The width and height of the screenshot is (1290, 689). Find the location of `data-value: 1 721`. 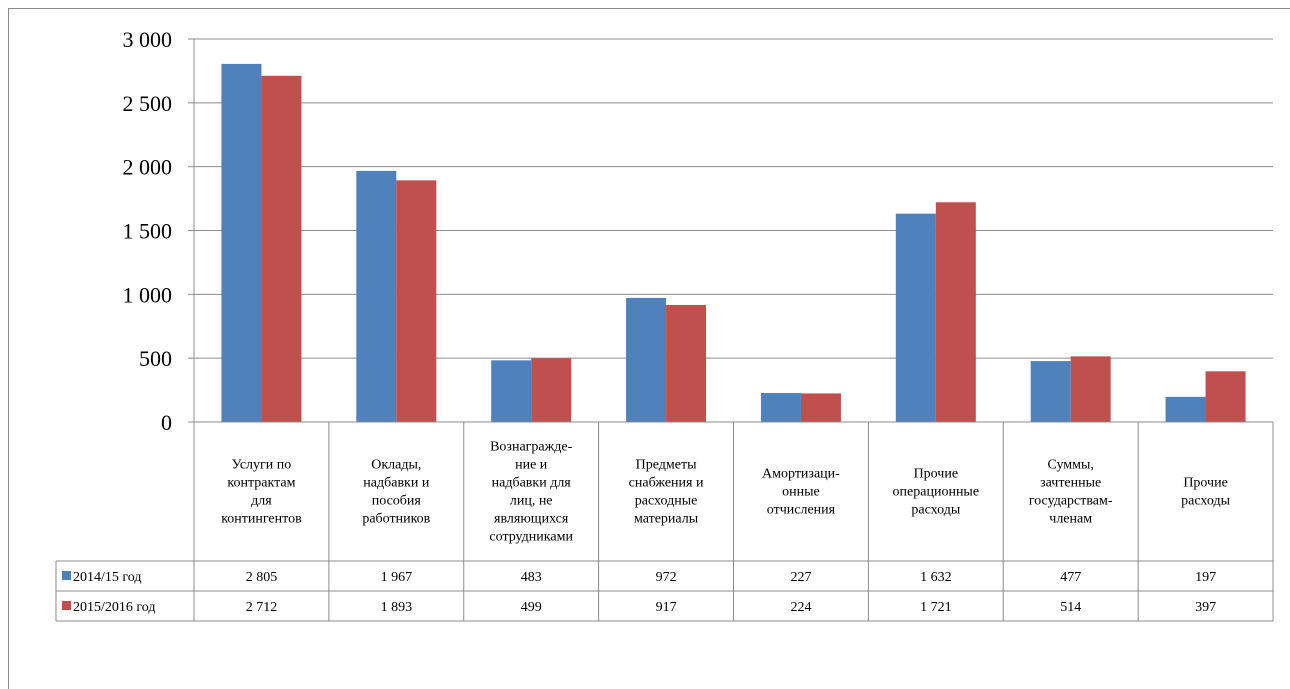

data-value: 1 721 is located at coordinates (936, 607).